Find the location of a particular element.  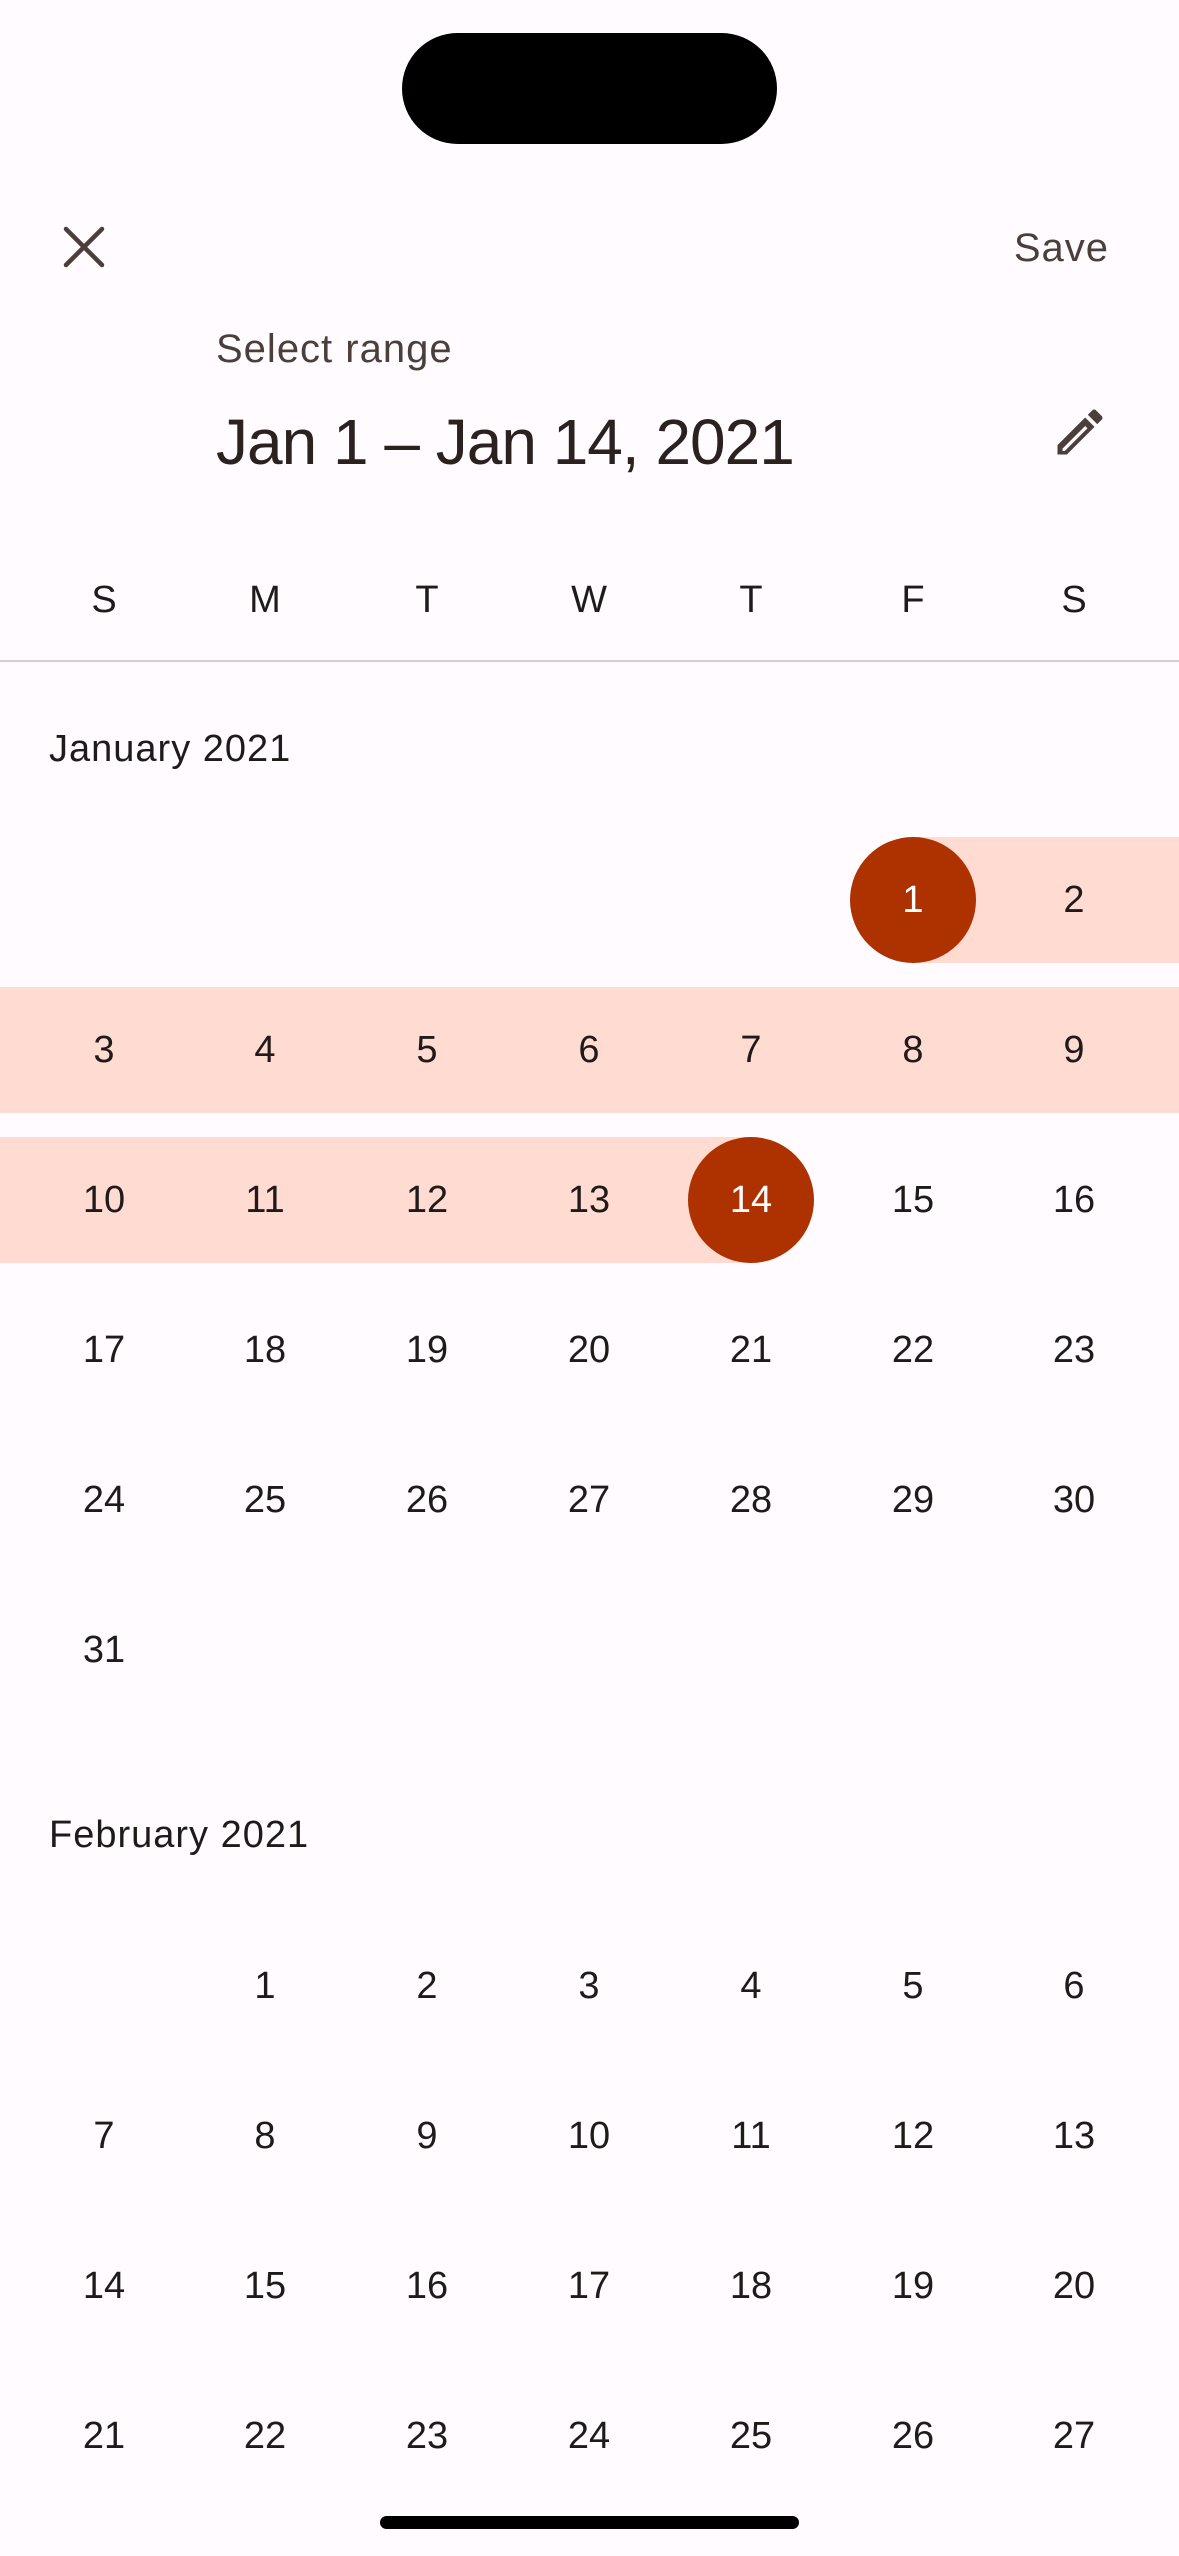

weekday-wednesday: W is located at coordinates (589, 600).